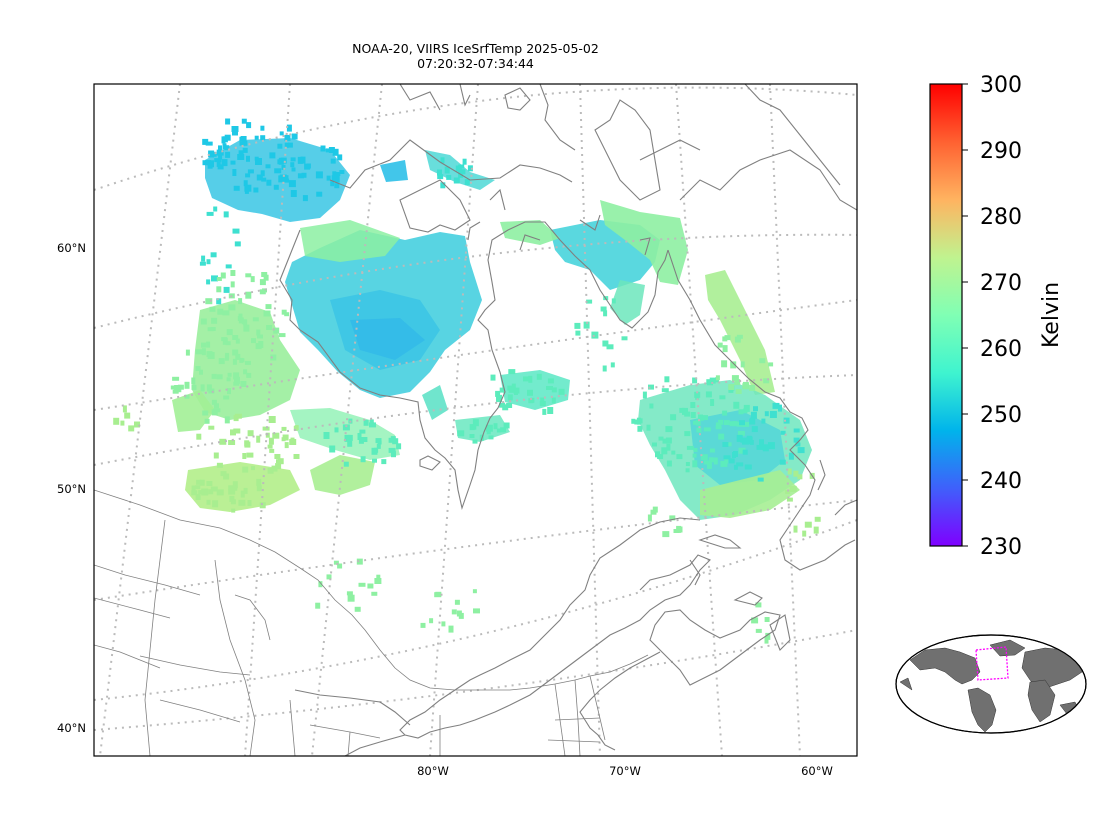 This screenshot has height=840, width=1120. I want to click on title-line-1: NOAA-20, VIIRS IceSrfTemp 2025-05-02, so click(475, 48).